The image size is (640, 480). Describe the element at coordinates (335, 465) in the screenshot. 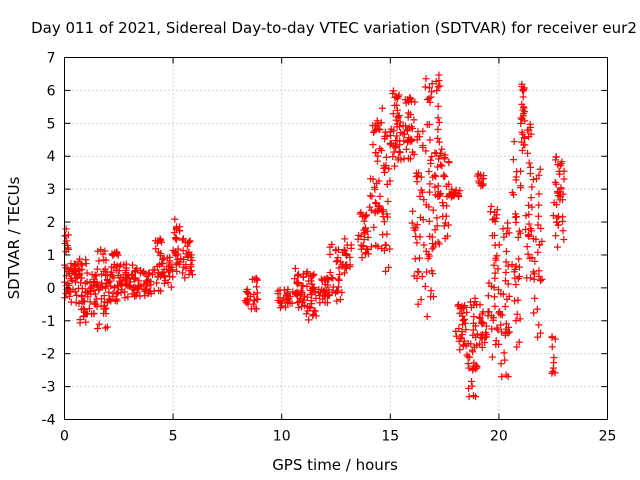

I see `x-axis-title: GPS time / hours` at that location.